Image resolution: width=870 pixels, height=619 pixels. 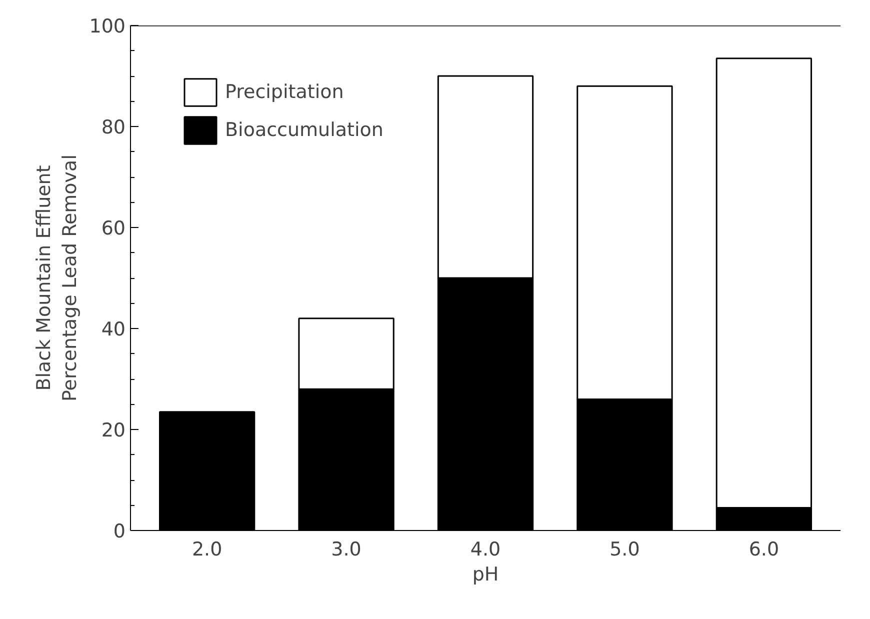 What do you see at coordinates (113, 431) in the screenshot?
I see `y-tick-label: 20` at bounding box center [113, 431].